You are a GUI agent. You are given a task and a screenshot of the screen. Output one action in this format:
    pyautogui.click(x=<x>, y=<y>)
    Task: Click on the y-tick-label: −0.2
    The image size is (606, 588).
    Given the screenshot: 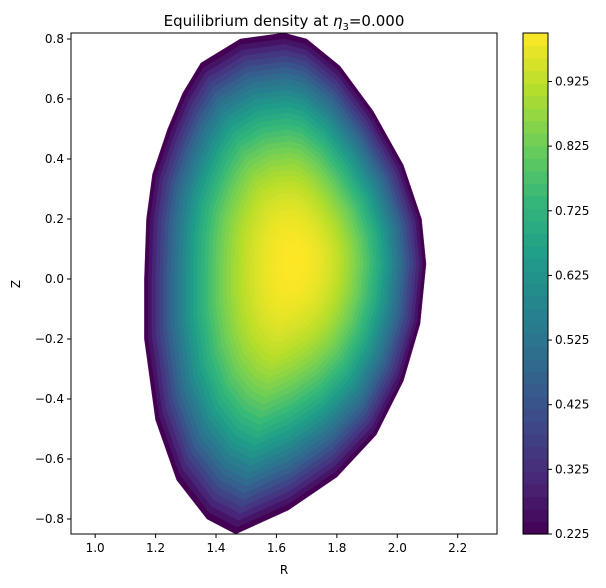 What is the action you would take?
    pyautogui.click(x=49, y=339)
    